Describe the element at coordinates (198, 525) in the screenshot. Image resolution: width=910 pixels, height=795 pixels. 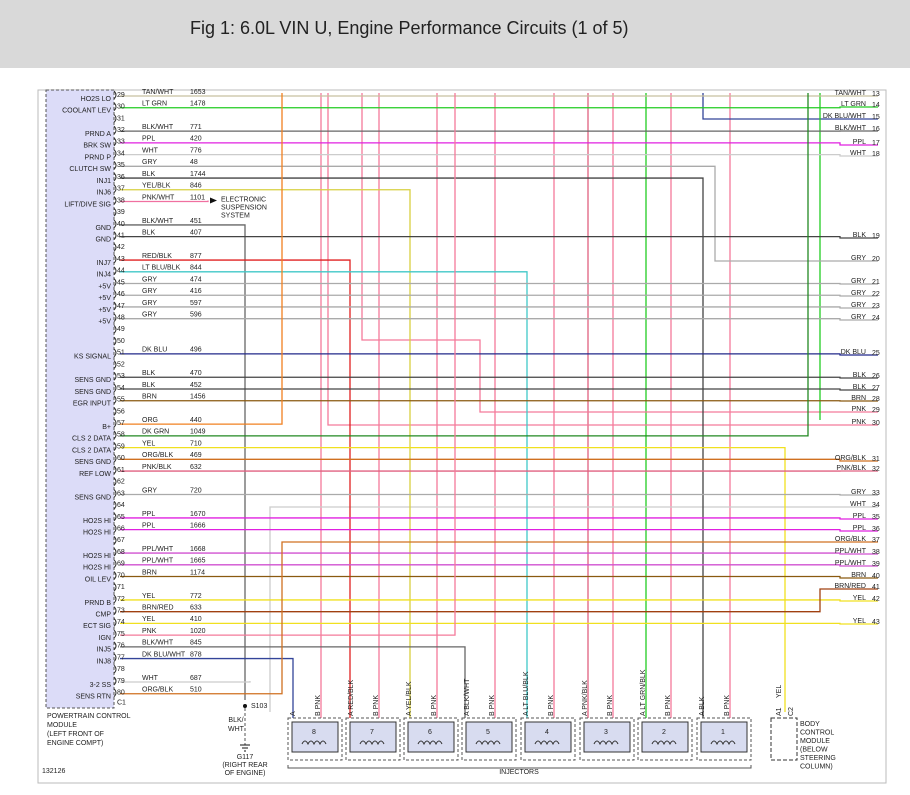
I see `circuit-number: 1666` at that location.